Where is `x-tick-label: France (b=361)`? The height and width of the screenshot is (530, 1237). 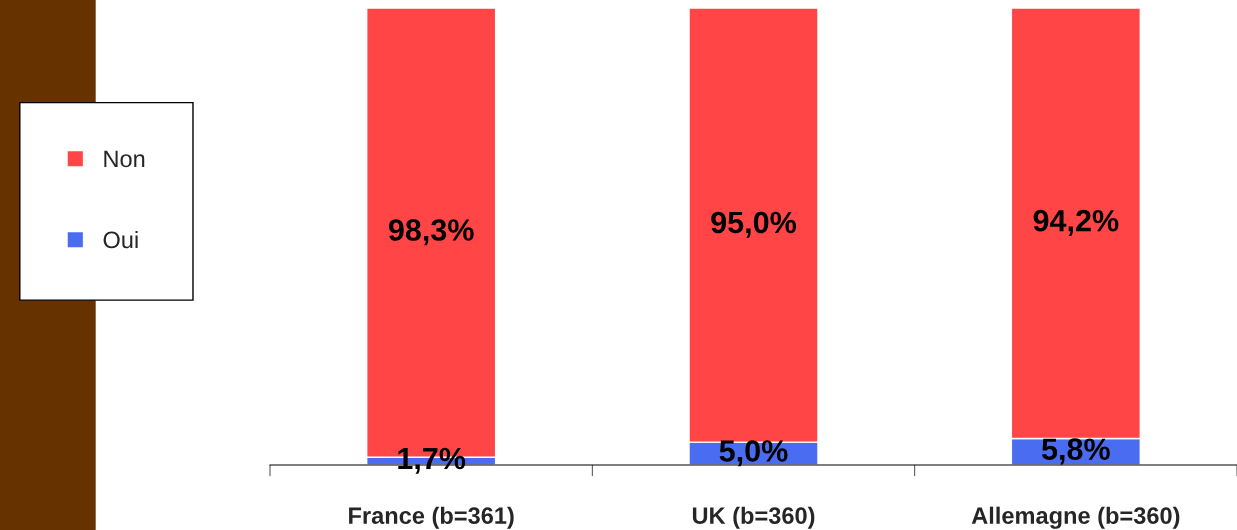 x-tick-label: France (b=361) is located at coordinates (431, 517).